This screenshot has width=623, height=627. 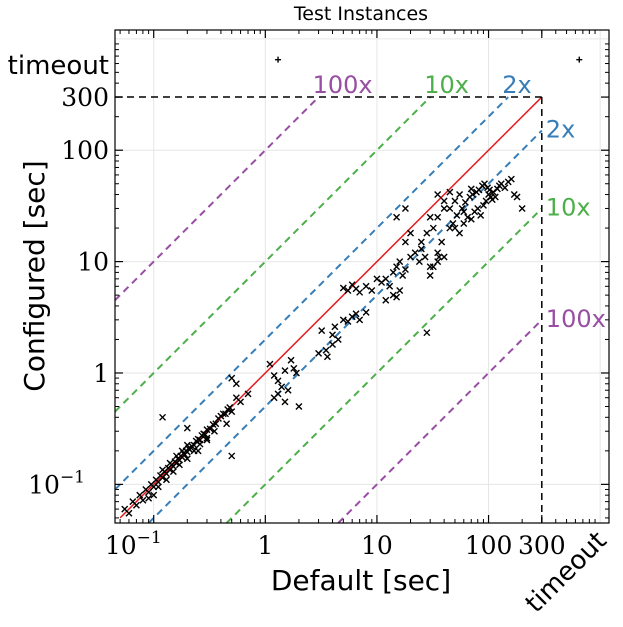 What do you see at coordinates (85, 97) in the screenshot?
I see `y-tick-label: 300` at bounding box center [85, 97].